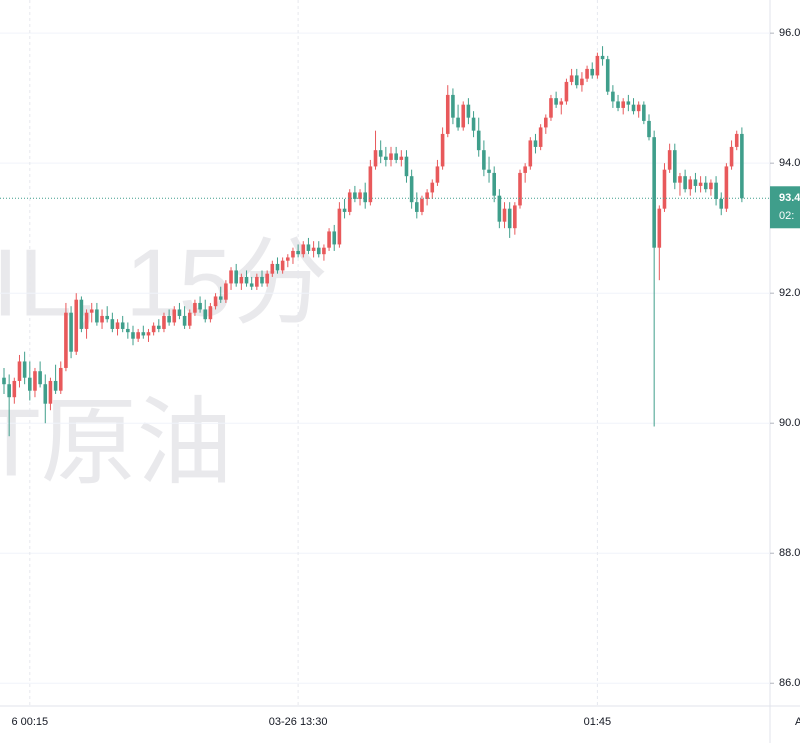  I want to click on y-tick-label: 90.0, so click(789, 423).